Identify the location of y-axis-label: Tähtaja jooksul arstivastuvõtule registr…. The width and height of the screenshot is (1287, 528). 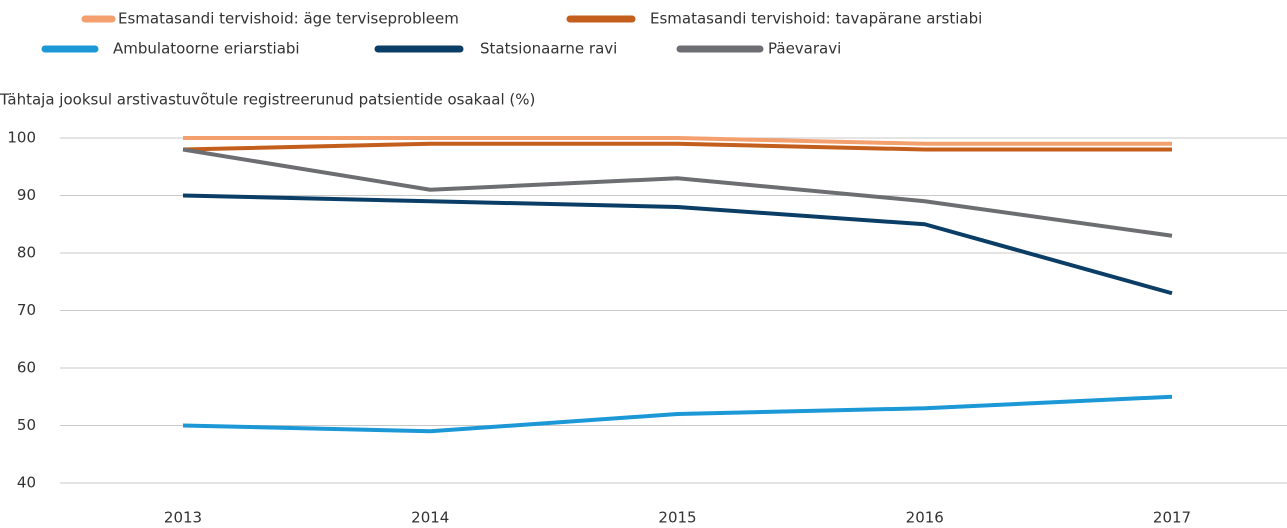
(267, 100).